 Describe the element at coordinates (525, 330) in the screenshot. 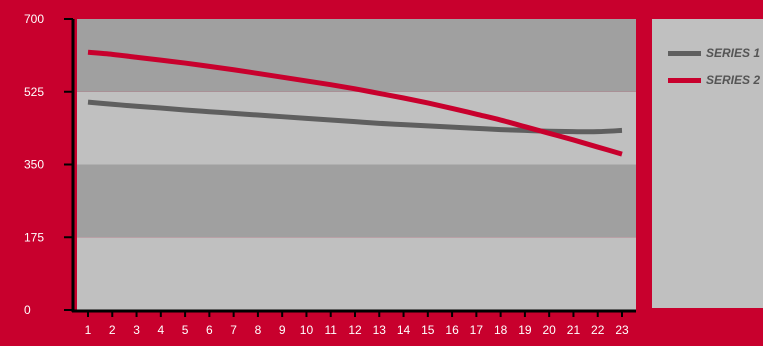

I see `x-tick-label: 19` at that location.